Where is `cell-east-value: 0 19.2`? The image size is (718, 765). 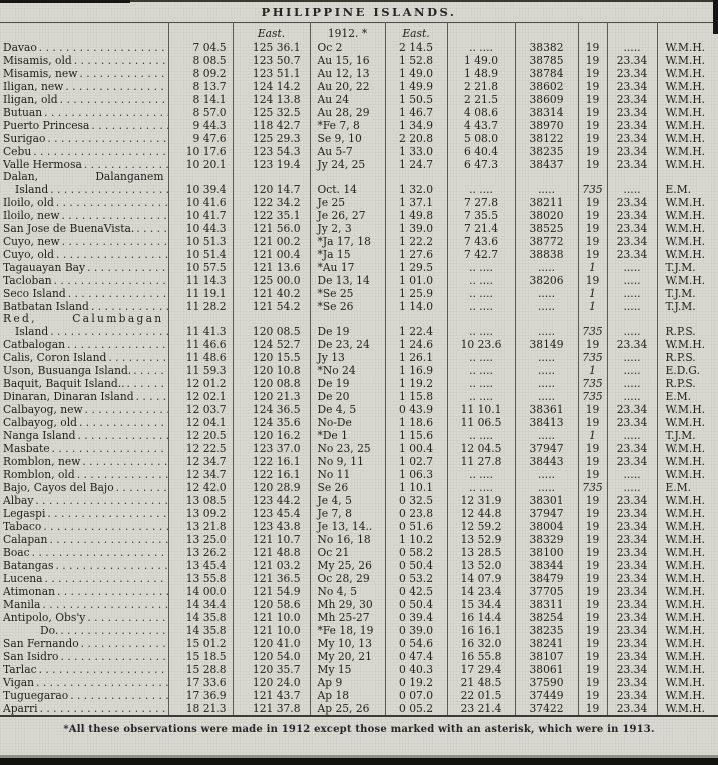
cell-east-value: 0 19.2 is located at coordinates (415, 682).